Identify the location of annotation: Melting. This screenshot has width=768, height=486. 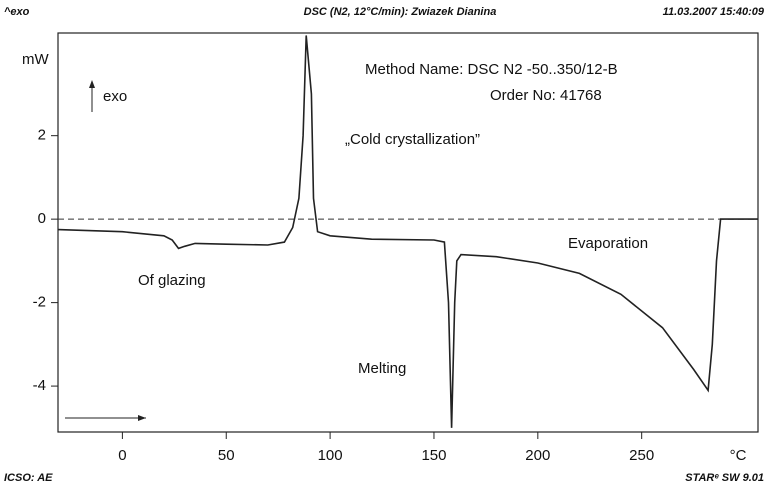
(382, 368).